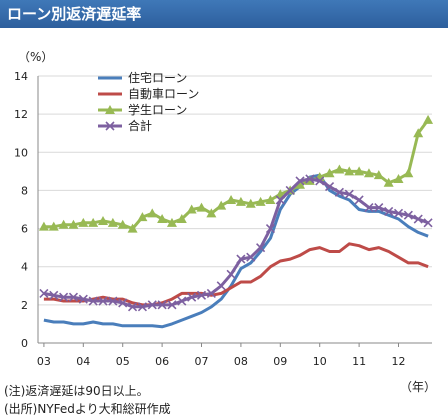 The height and width of the screenshot is (419, 448). Describe the element at coordinates (280, 361) in the screenshot. I see `x-tick-label: 09` at that location.